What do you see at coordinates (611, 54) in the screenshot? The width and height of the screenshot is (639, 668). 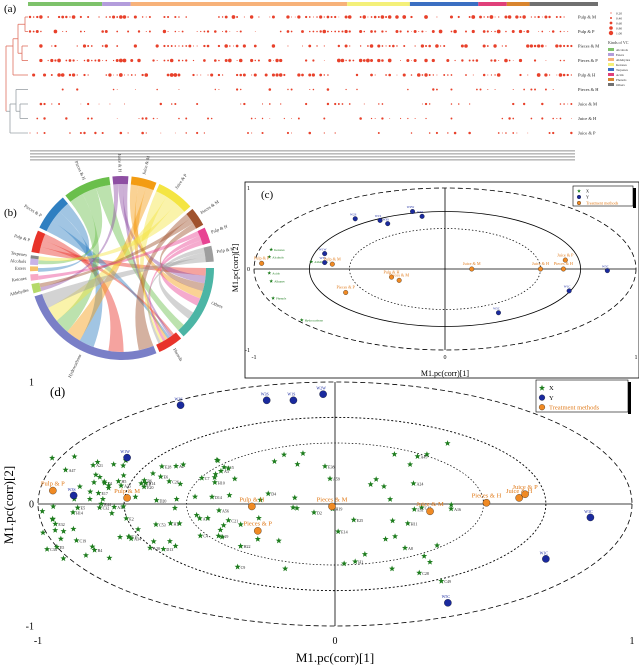 I see `kind-legend-swatch` at bounding box center [611, 54].